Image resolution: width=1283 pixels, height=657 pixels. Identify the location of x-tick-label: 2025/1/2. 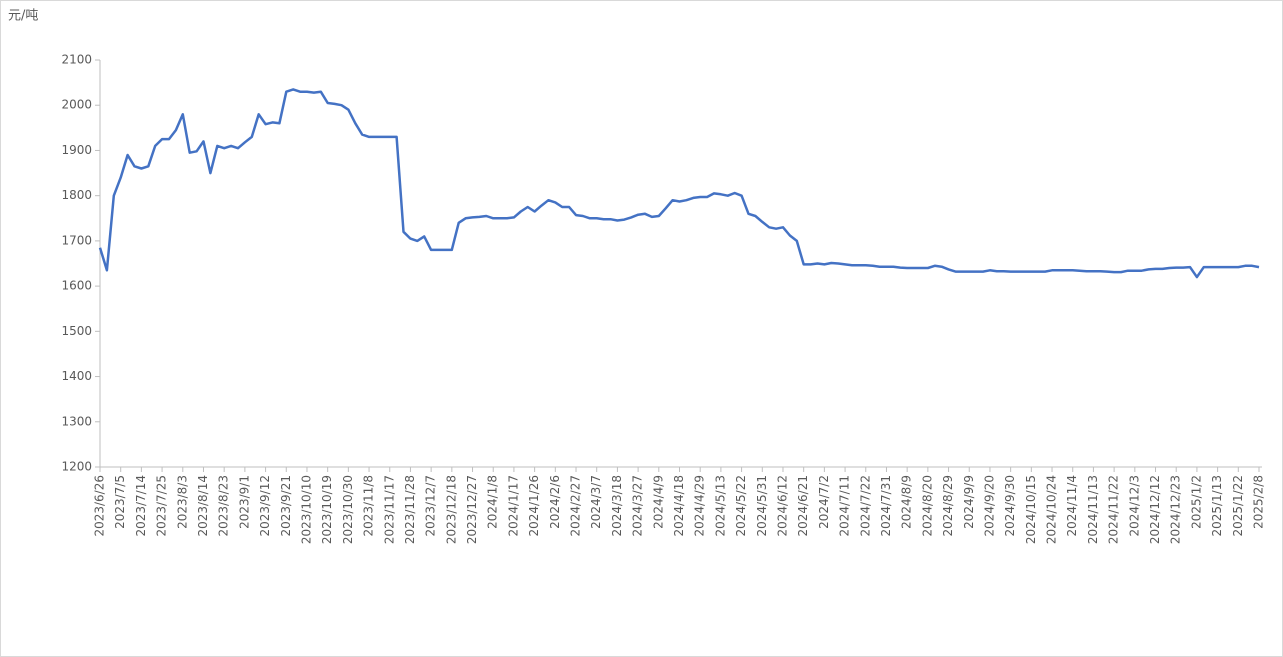
(1196, 502).